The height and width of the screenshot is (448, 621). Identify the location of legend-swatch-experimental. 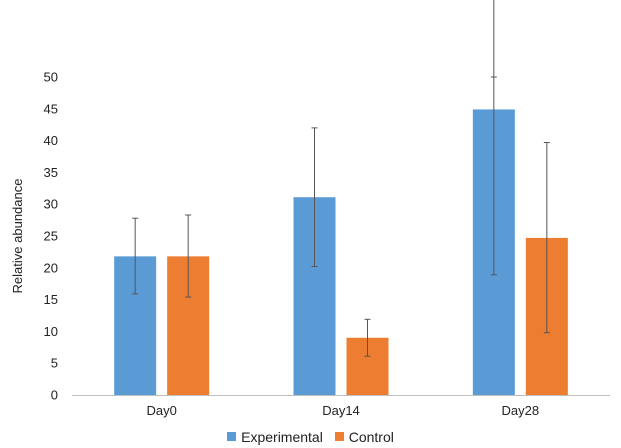
(232, 436).